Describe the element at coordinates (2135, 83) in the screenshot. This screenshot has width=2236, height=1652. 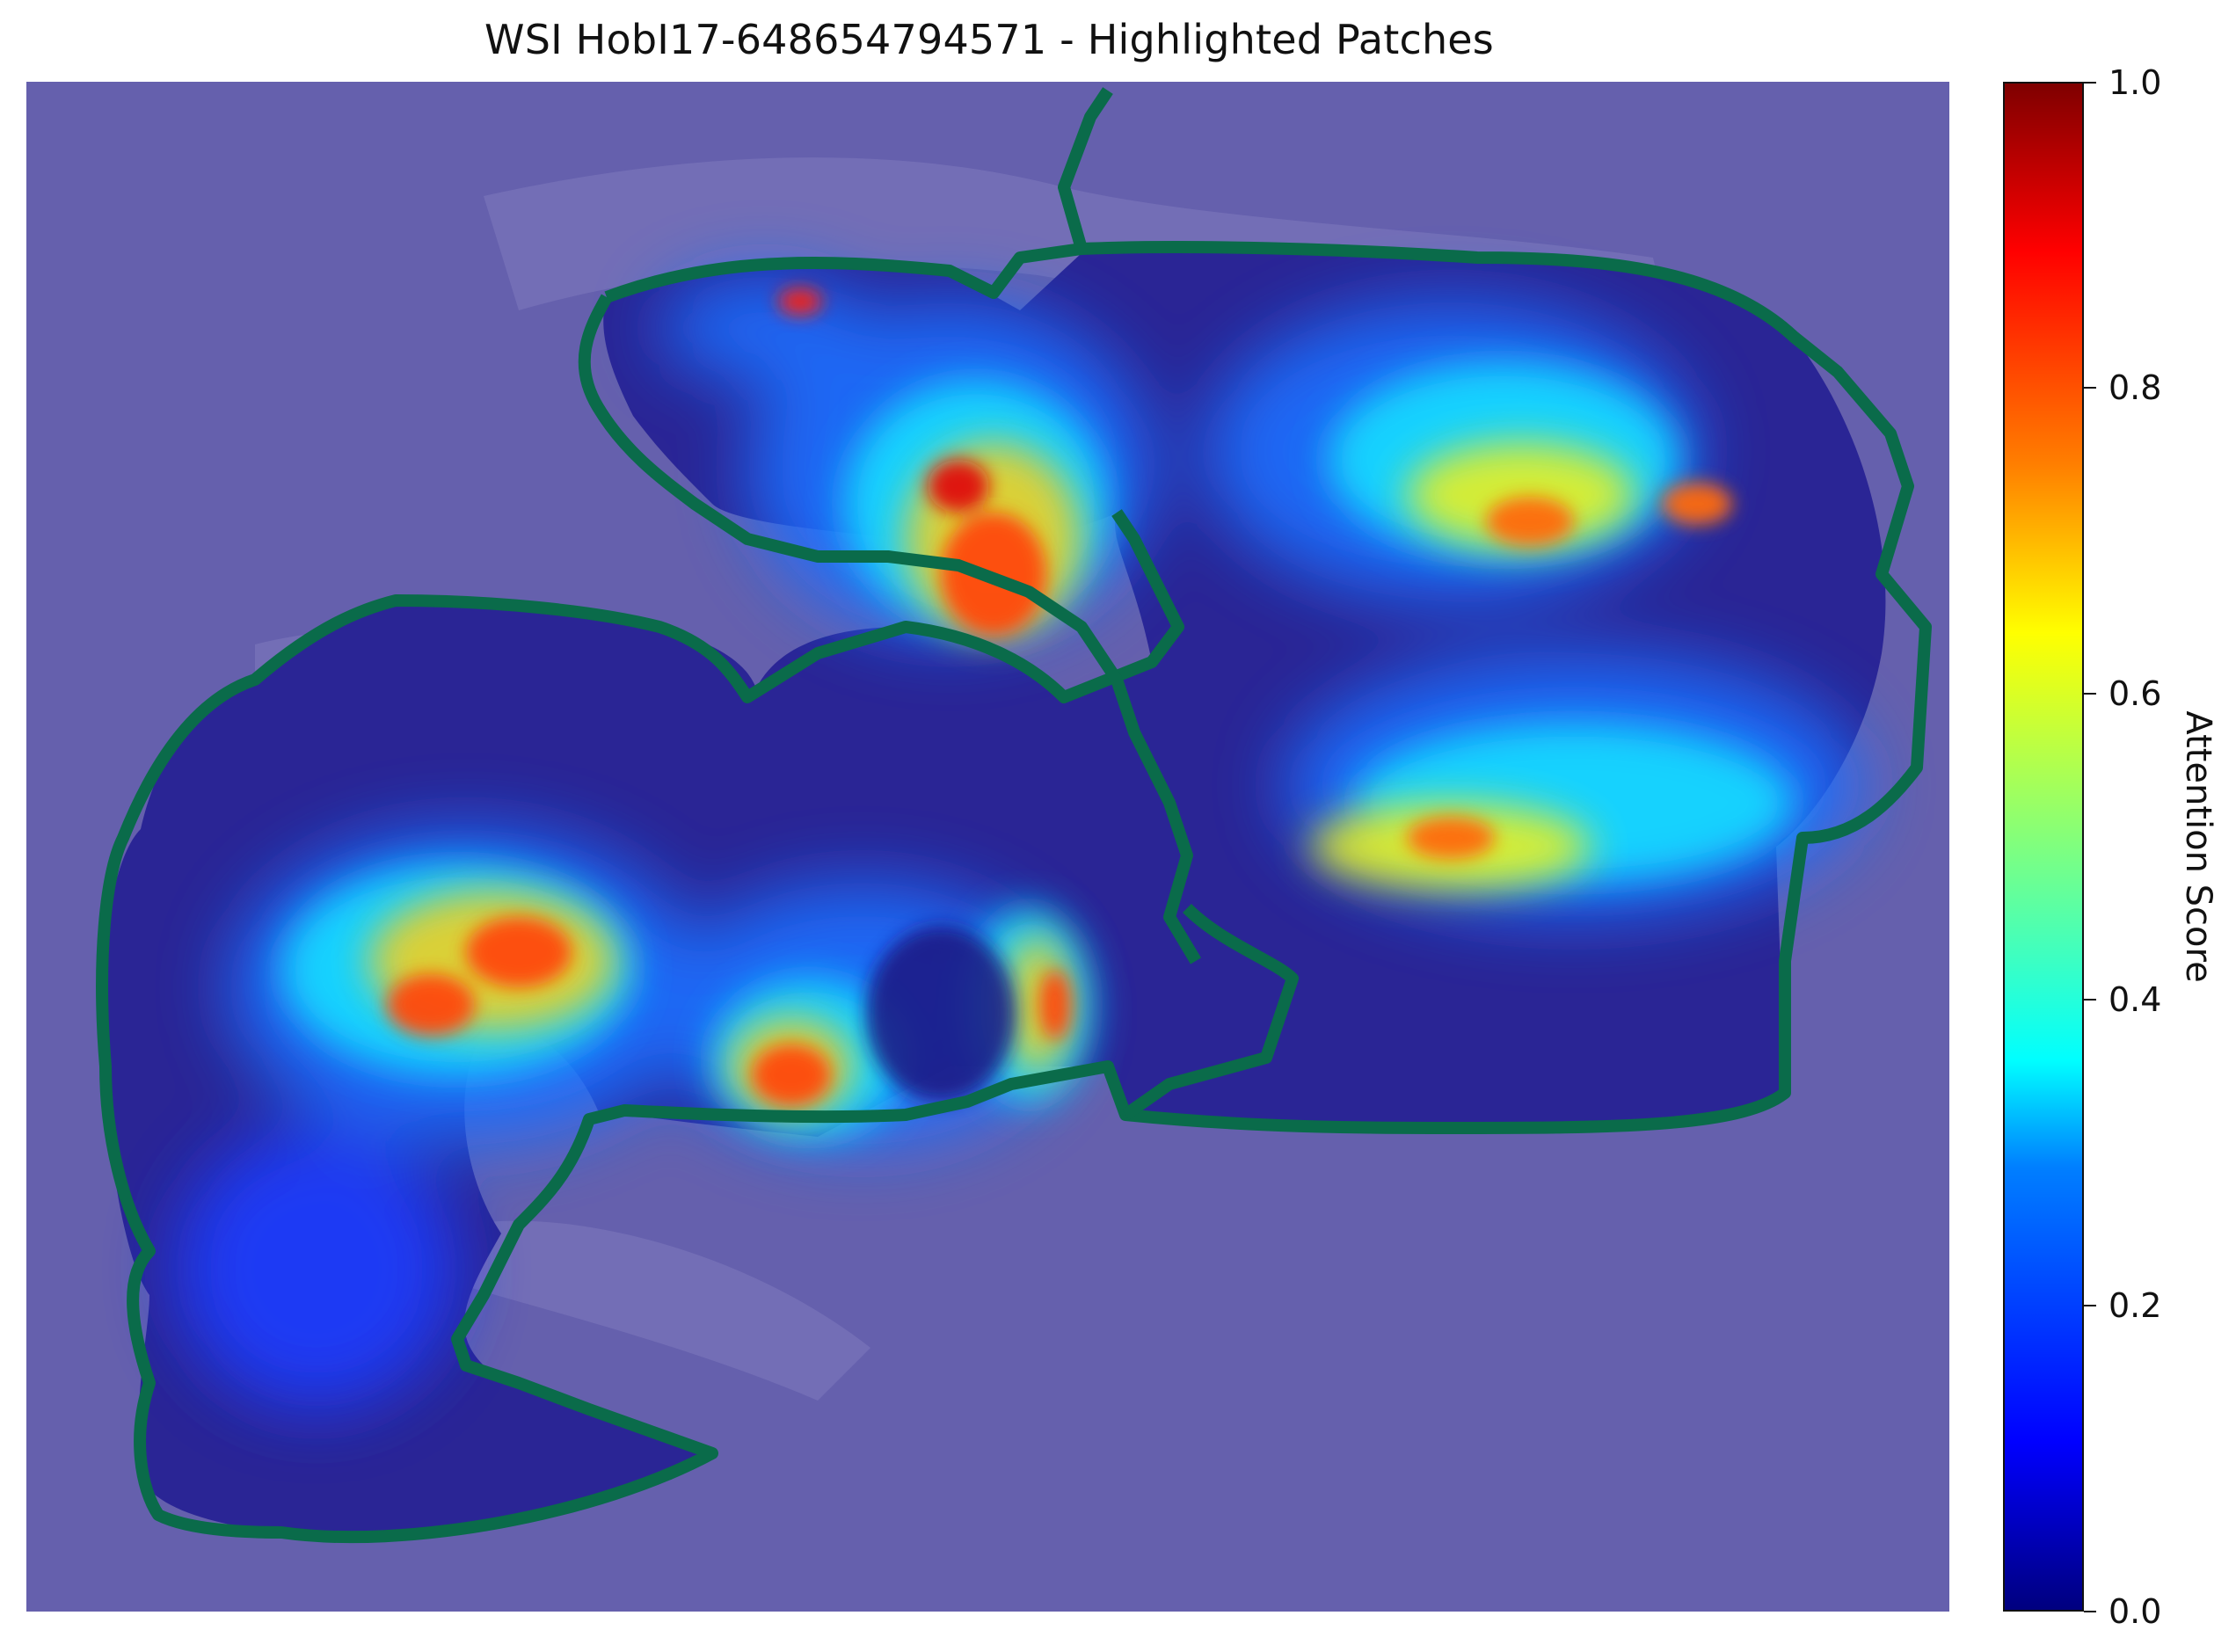
I see `colorbar-tick-label: 1.0` at that location.